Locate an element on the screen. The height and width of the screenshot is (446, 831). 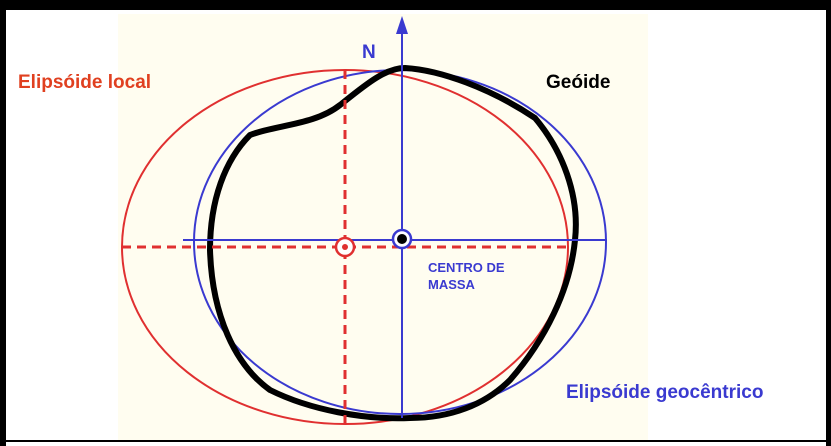
top-border is located at coordinates (415, 5).